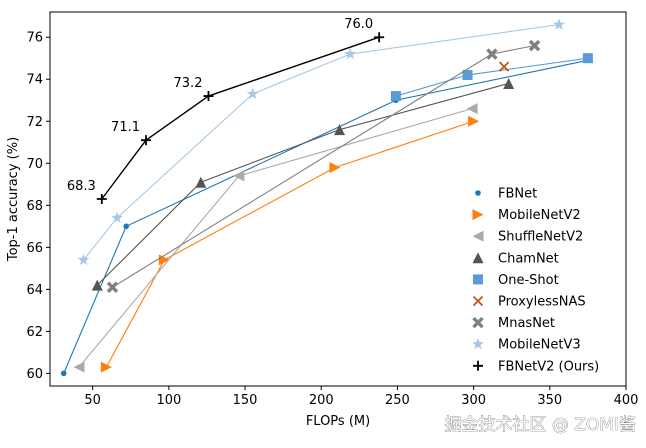 The image size is (646, 448). What do you see at coordinates (528, 258) in the screenshot?
I see `legend-label: ChamNet` at bounding box center [528, 258].